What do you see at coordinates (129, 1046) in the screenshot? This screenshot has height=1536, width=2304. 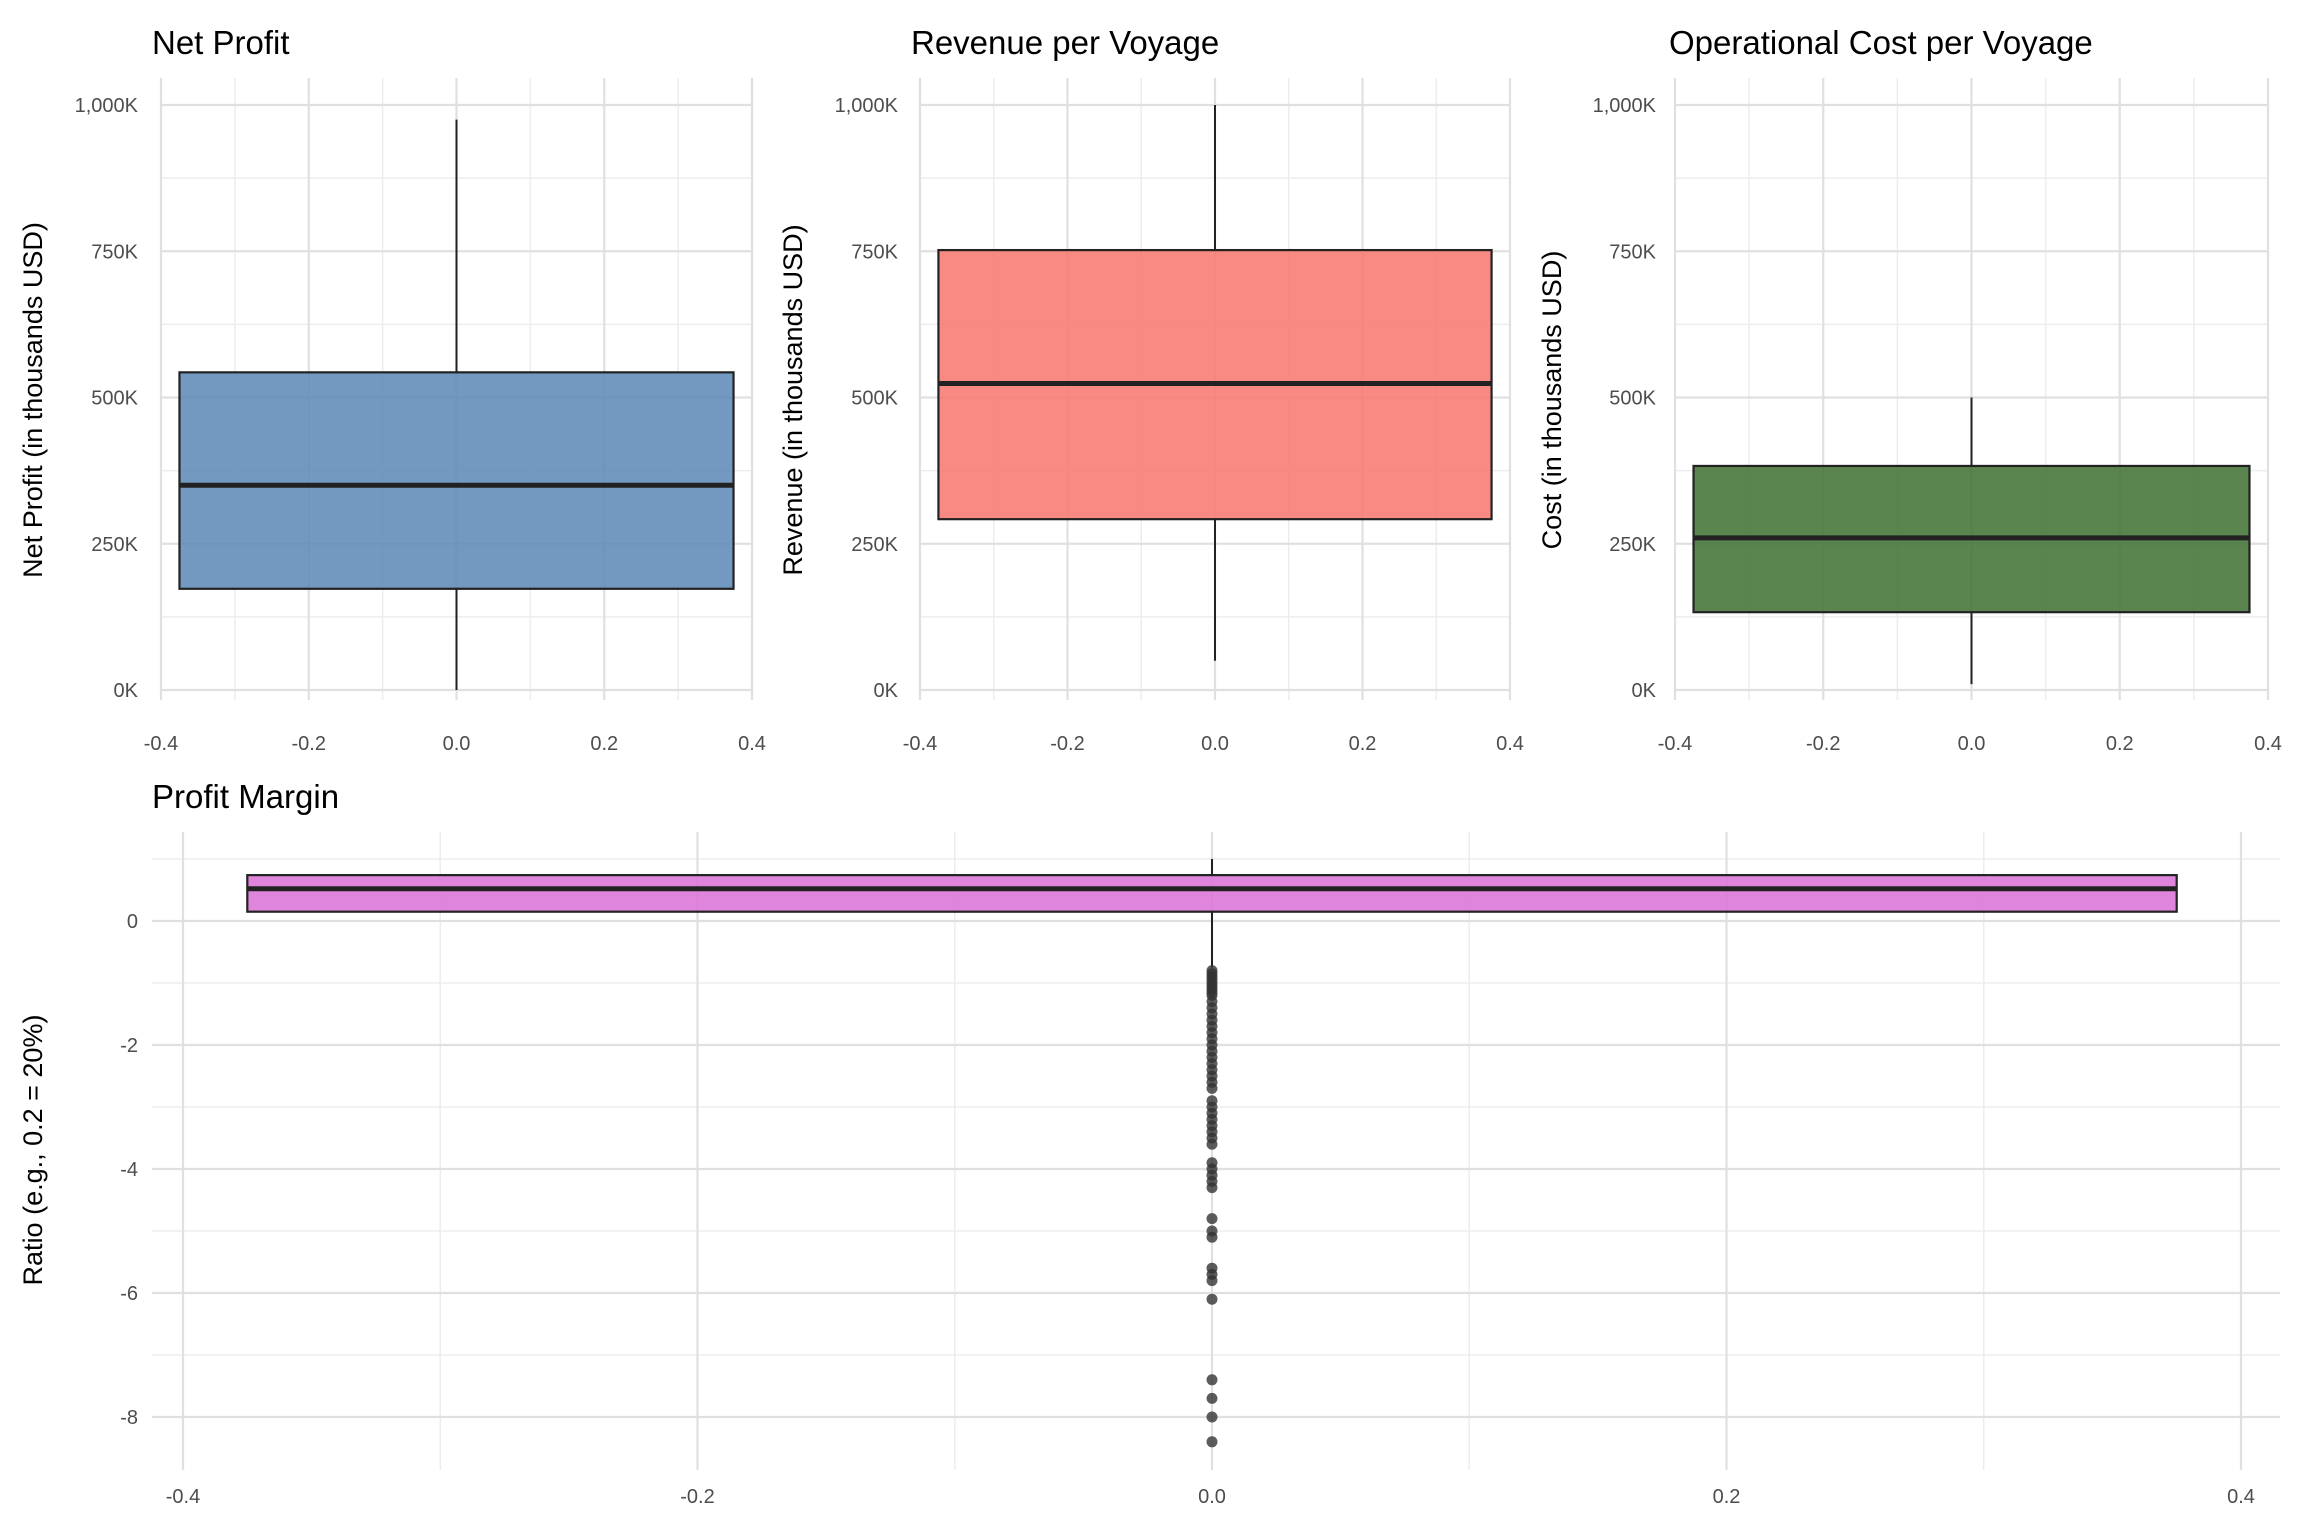 I see `y-tick-label: -2` at bounding box center [129, 1046].